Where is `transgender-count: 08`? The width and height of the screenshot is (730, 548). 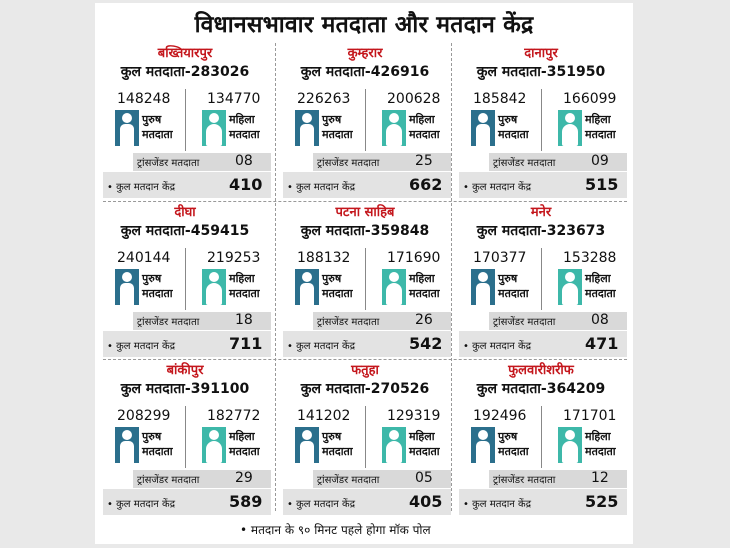
transgender-count: 08 is located at coordinates (244, 161).